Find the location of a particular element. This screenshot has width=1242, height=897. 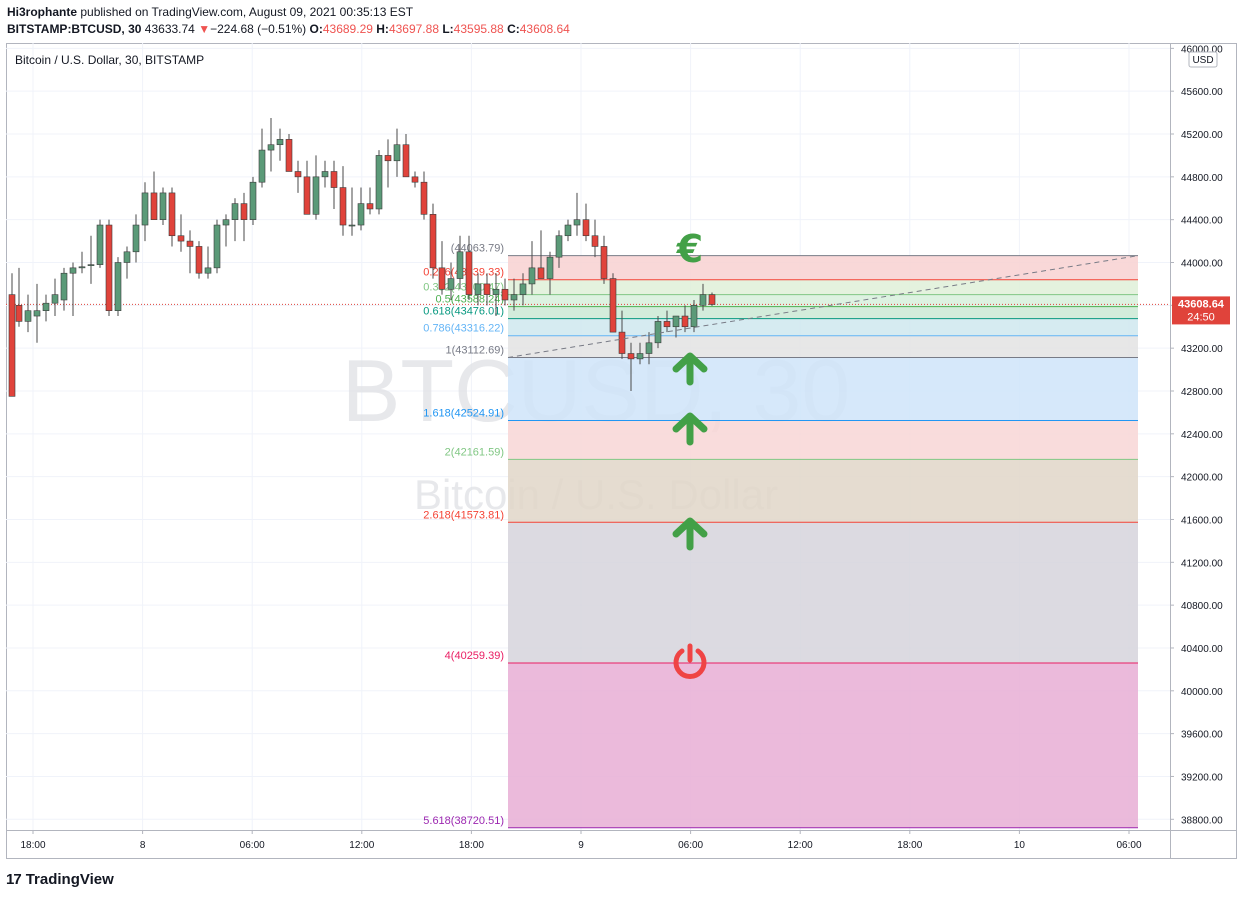

last-price-tag: 43608.64 24:50 is located at coordinates (1201, 310).